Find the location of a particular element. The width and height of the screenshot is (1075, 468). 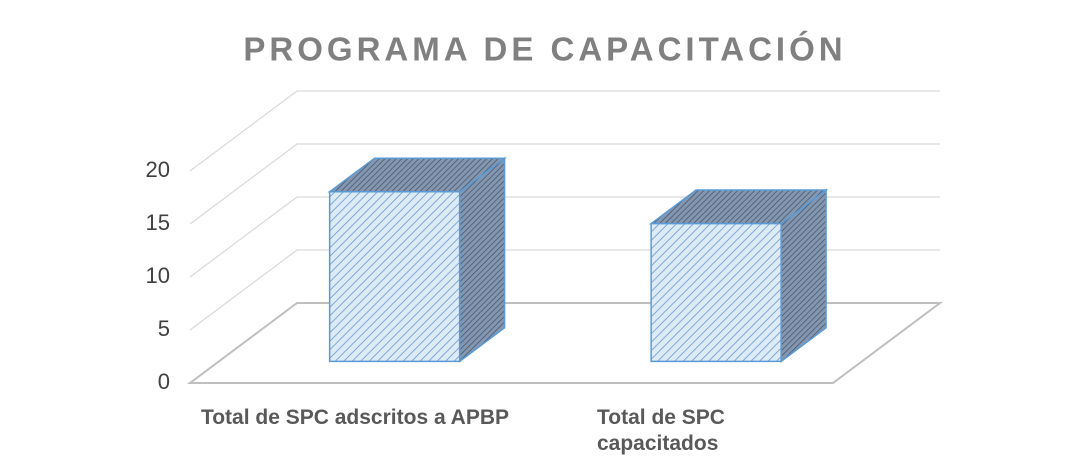

chart-title: PROGRAMA DE CAPACITACIÓN is located at coordinates (544, 49).